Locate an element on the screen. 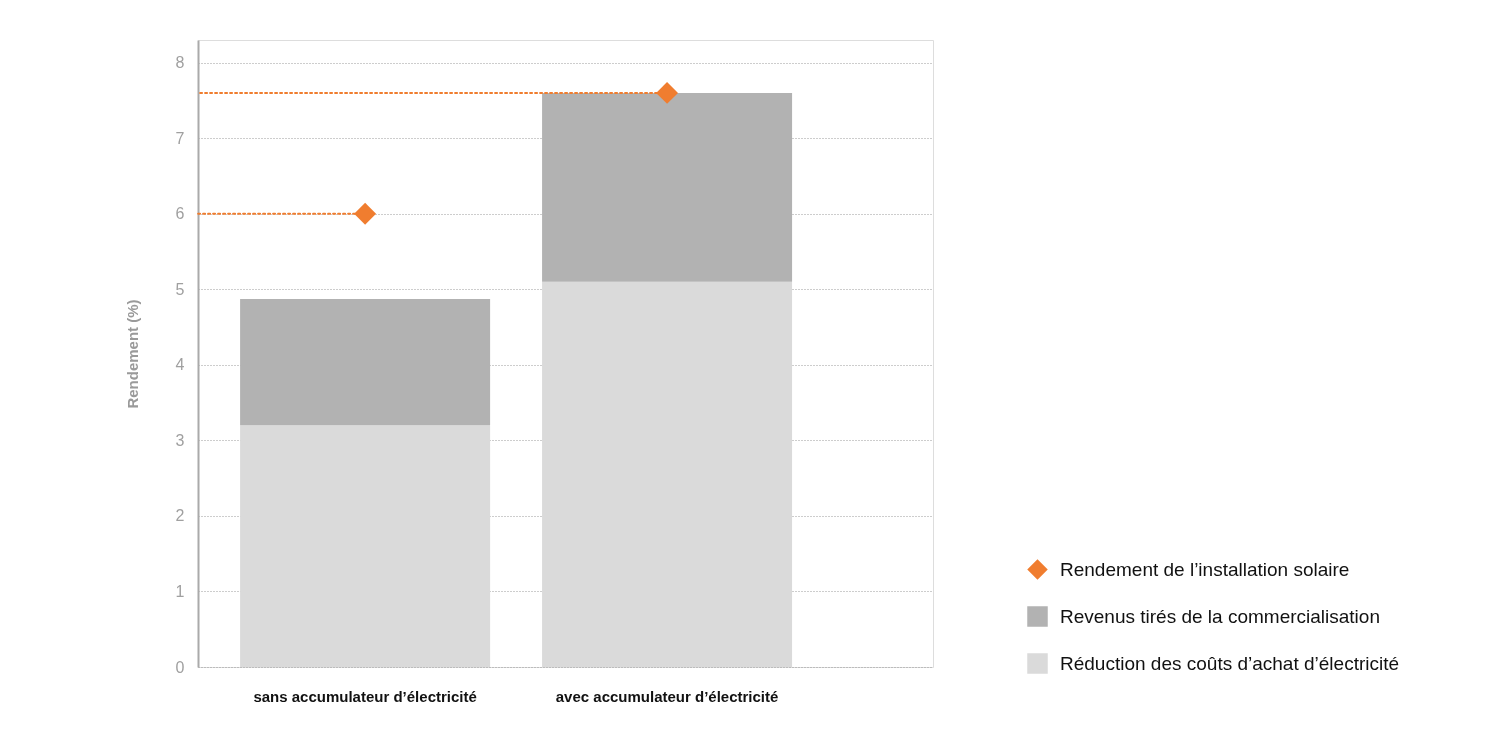 This screenshot has width=1500, height=750. y-tick-label: 7 is located at coordinates (180, 138).